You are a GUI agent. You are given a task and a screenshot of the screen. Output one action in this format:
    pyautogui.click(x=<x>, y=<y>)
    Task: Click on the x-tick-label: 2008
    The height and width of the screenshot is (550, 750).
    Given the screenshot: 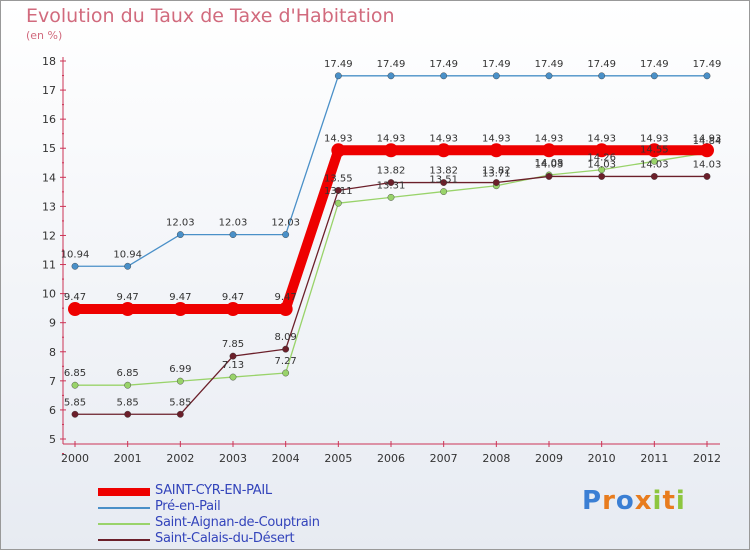 What is the action you would take?
    pyautogui.click(x=496, y=458)
    